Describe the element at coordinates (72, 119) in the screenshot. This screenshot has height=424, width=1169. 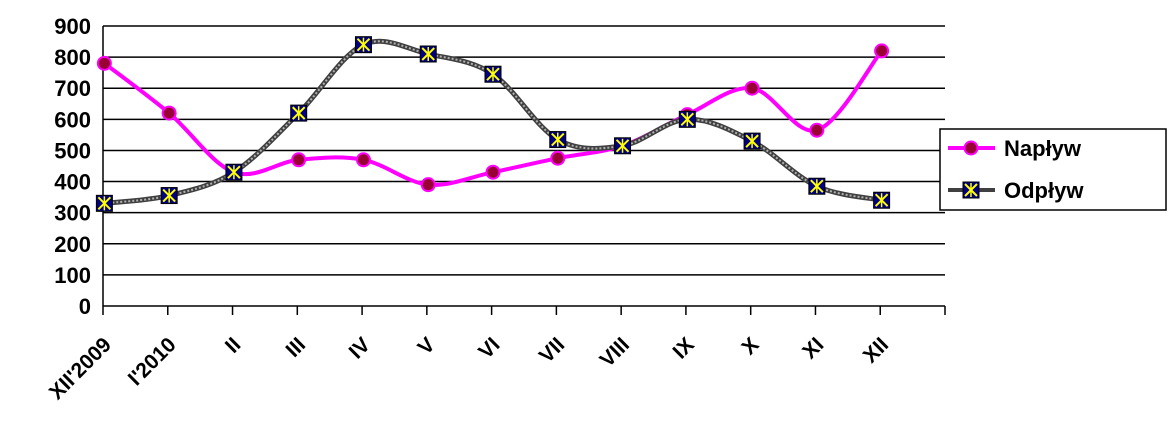
I see `y-tick-label: 600` at that location.